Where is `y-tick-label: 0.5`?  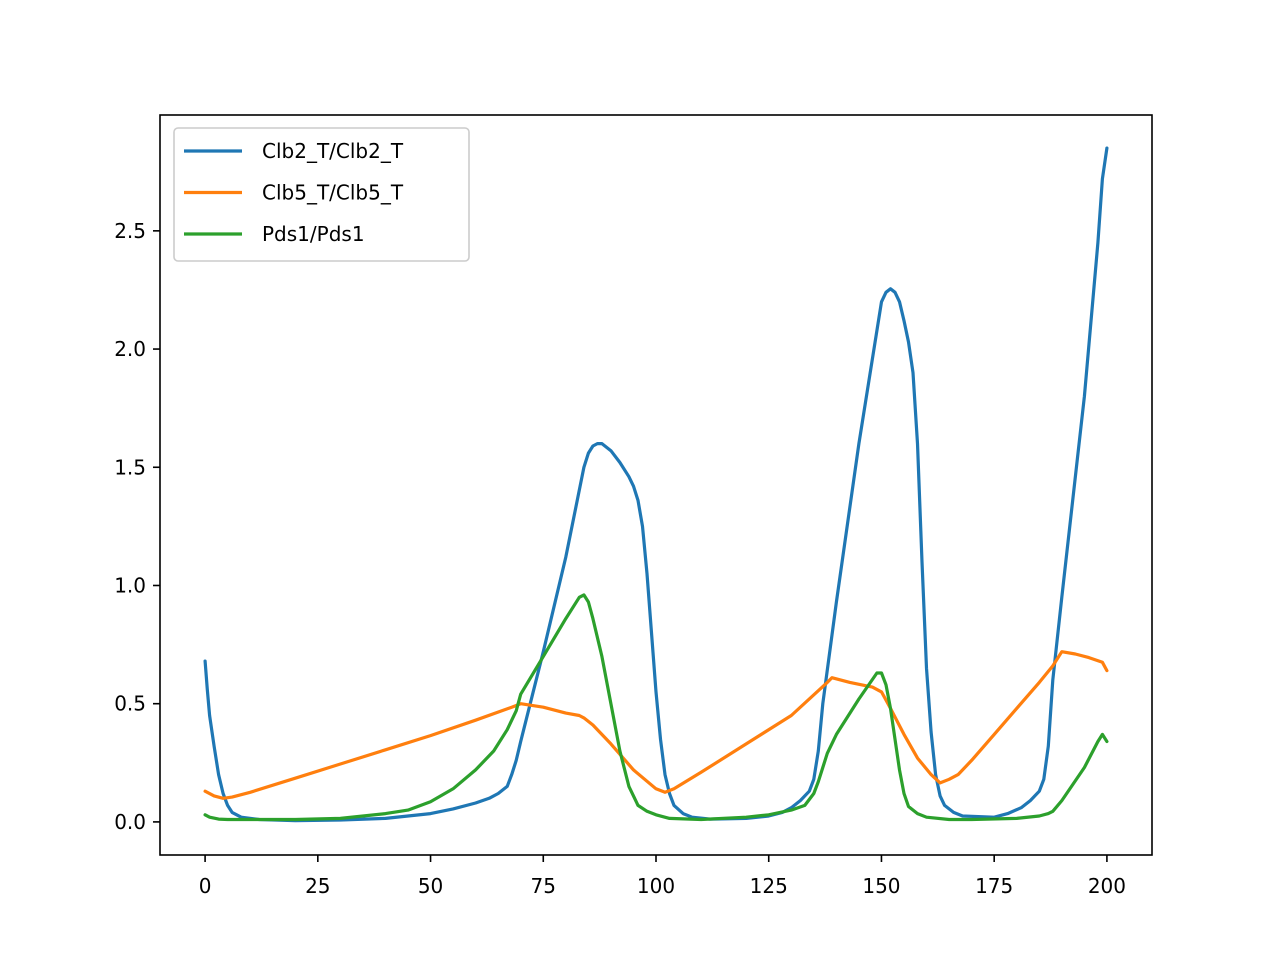
y-tick-label: 0.5 is located at coordinates (130, 704).